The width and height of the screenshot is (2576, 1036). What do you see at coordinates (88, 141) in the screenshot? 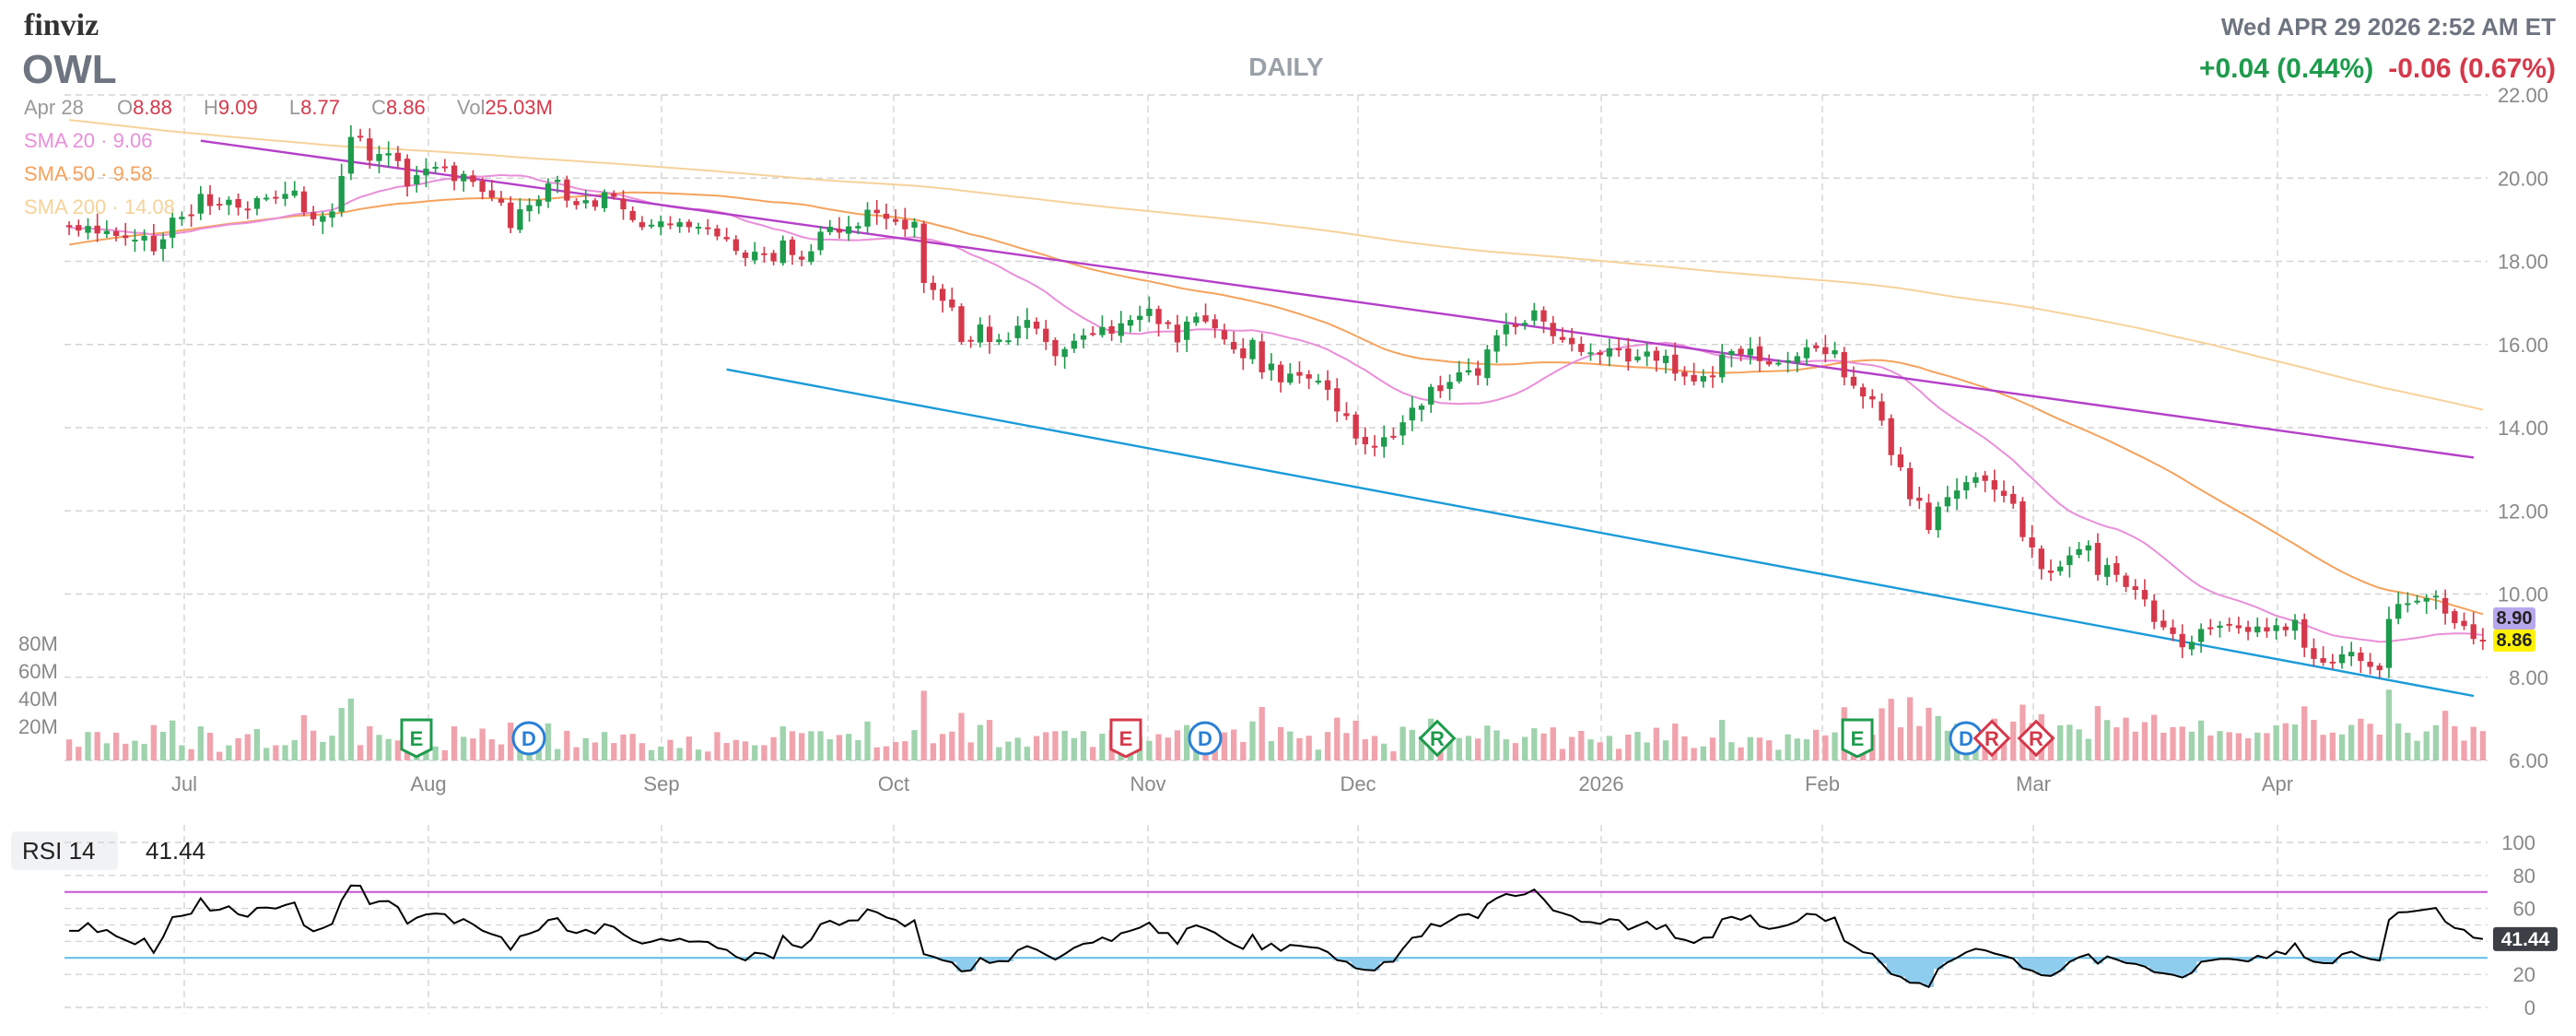
I see `sma20-legend: SMA 20 · 9.06` at bounding box center [88, 141].